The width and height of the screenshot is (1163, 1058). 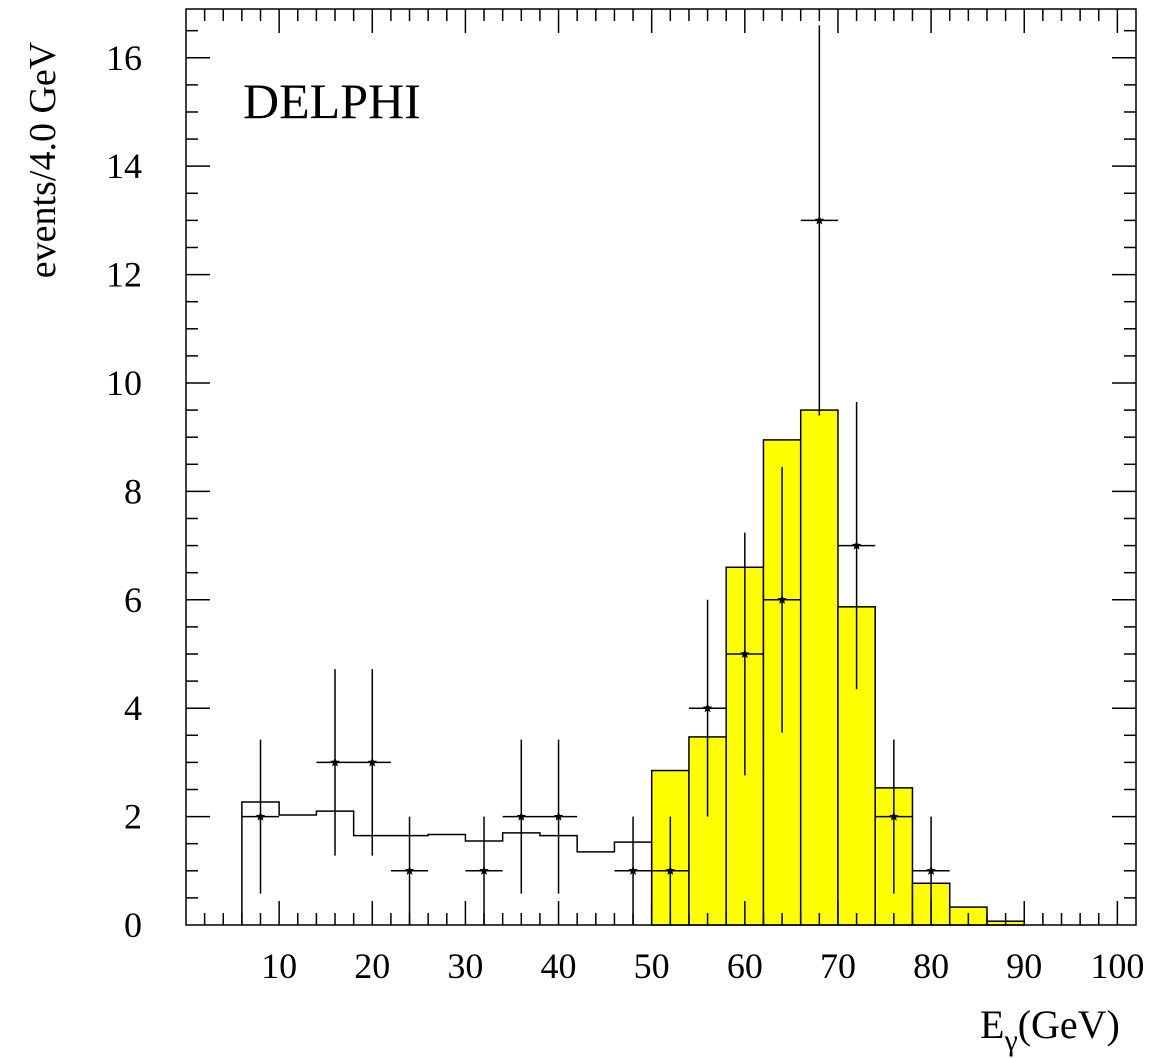 I want to click on chart-title: DELPHI, so click(x=332, y=101).